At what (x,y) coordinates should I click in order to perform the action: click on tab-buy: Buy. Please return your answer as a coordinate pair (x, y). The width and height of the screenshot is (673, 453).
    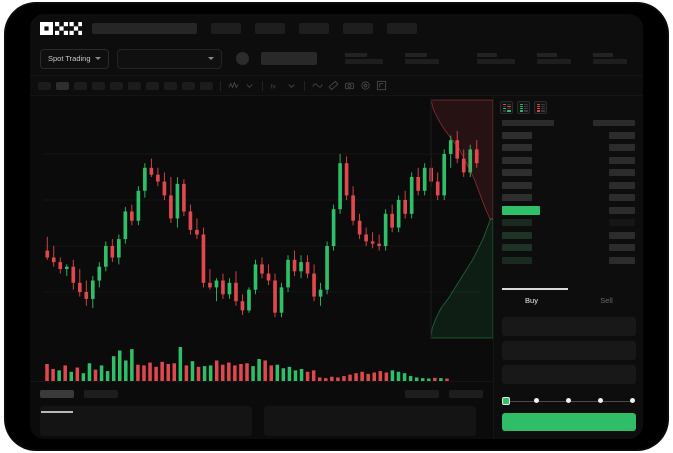
    Looking at the image, I should click on (531, 300).